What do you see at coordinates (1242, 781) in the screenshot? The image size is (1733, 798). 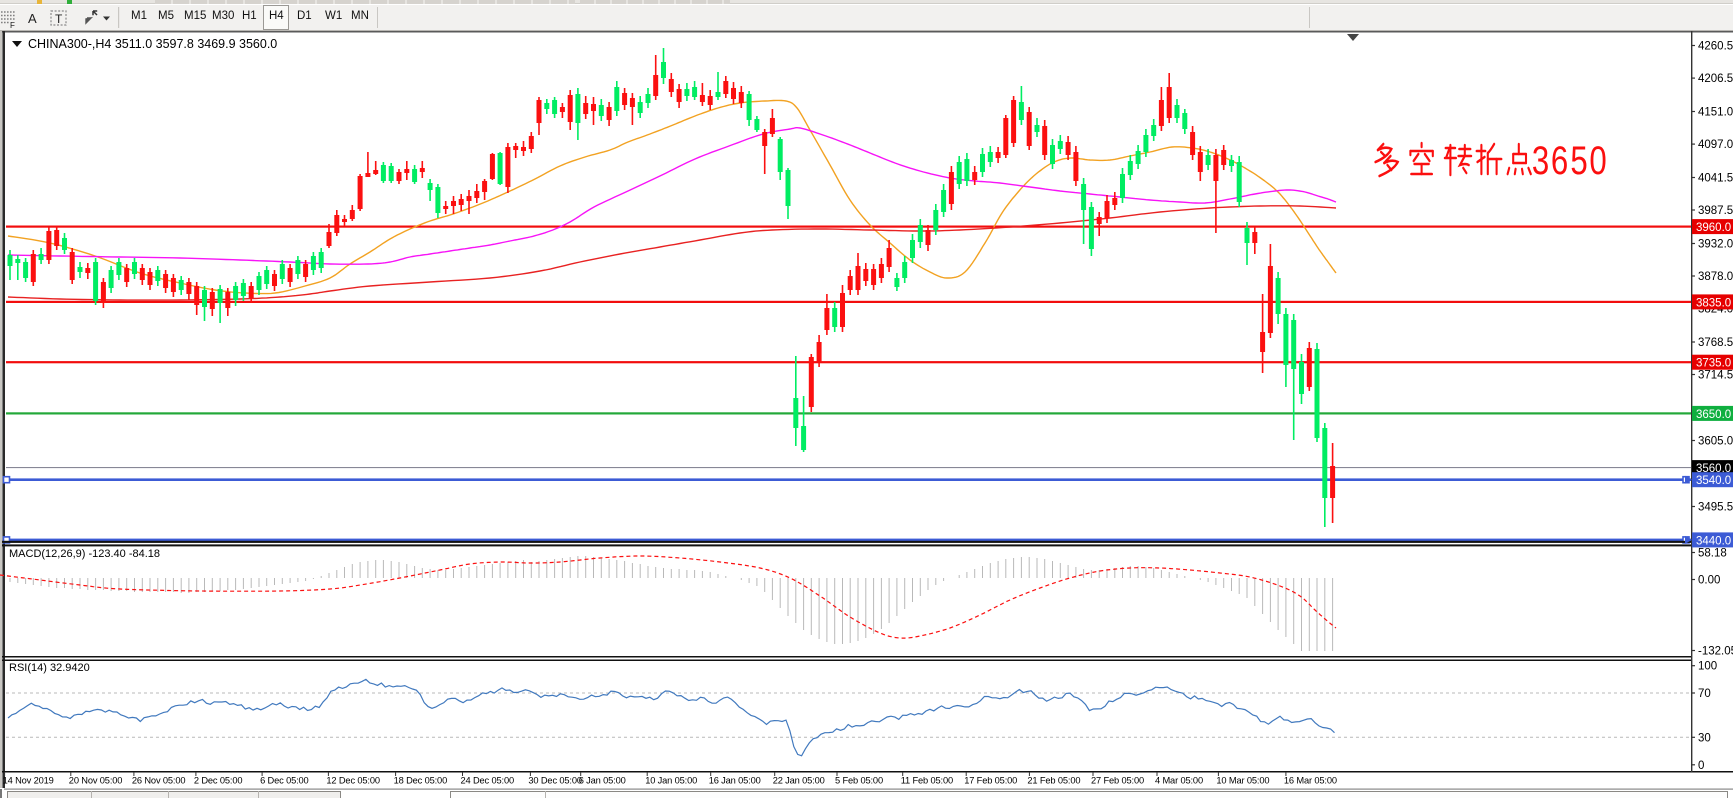 I see `svg-text: 10 Mar 05:00` at bounding box center [1242, 781].